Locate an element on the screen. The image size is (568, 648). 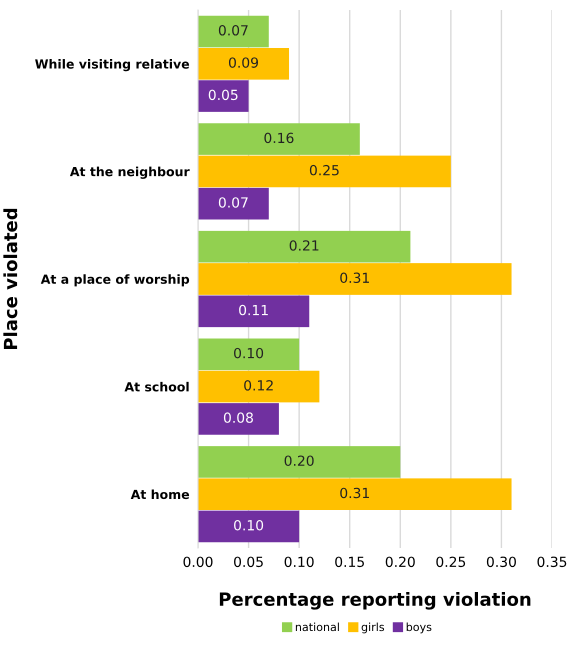
data-label: 0.25 is located at coordinates (324, 170).